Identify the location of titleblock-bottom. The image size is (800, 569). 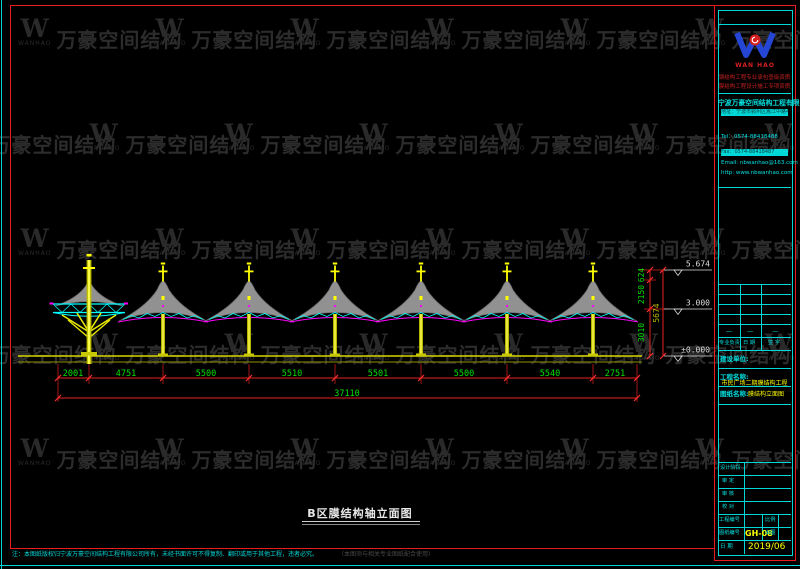
(755, 560).